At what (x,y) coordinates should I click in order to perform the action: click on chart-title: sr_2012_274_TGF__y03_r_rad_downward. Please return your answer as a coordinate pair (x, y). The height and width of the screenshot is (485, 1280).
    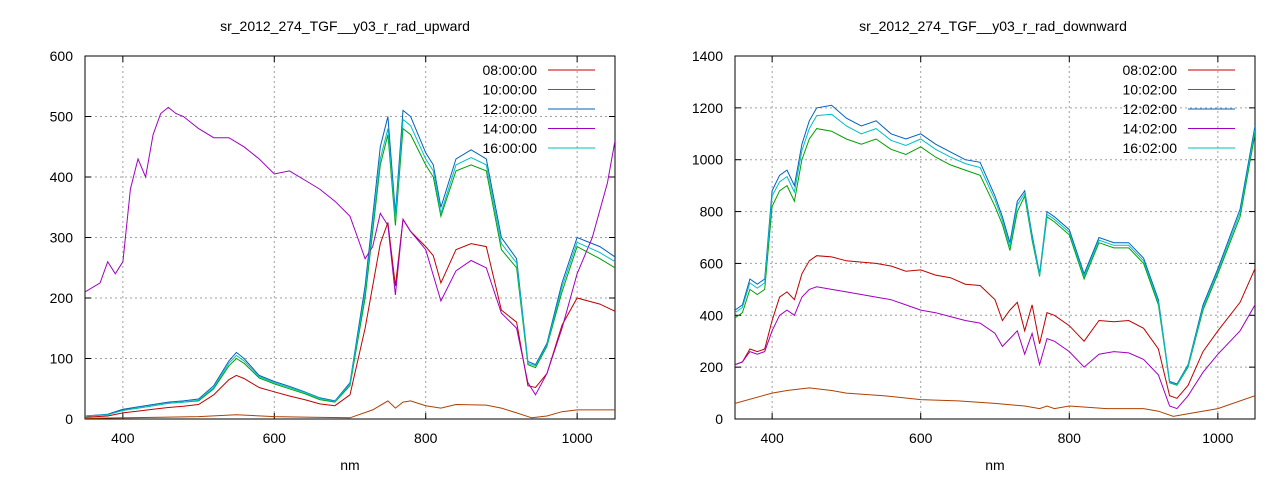
    Looking at the image, I should click on (993, 26).